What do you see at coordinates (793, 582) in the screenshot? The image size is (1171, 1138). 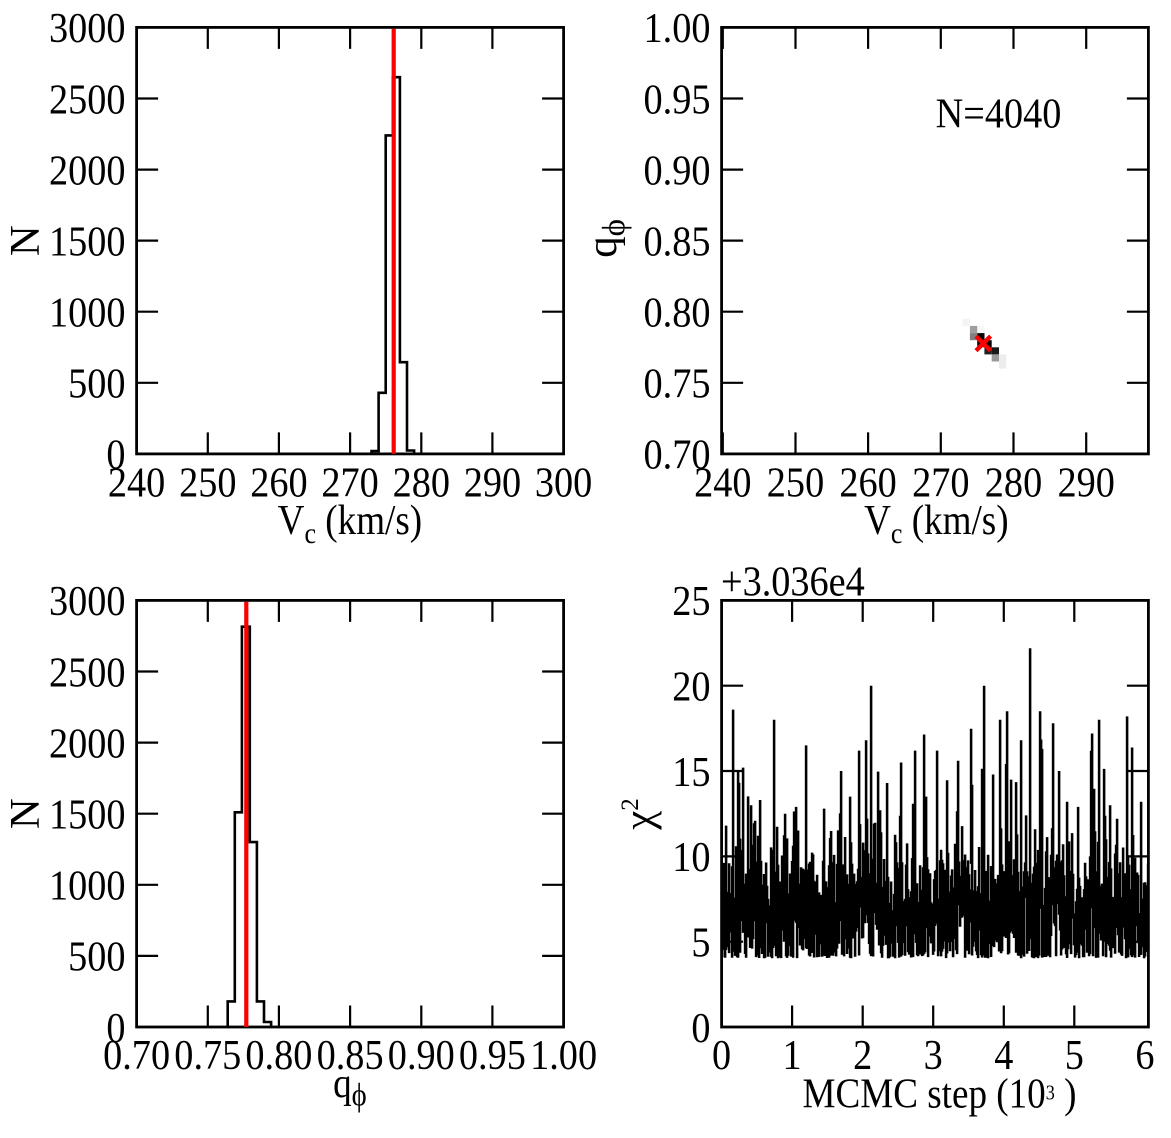 I see `svg-text: +3.036e4` at bounding box center [793, 582].